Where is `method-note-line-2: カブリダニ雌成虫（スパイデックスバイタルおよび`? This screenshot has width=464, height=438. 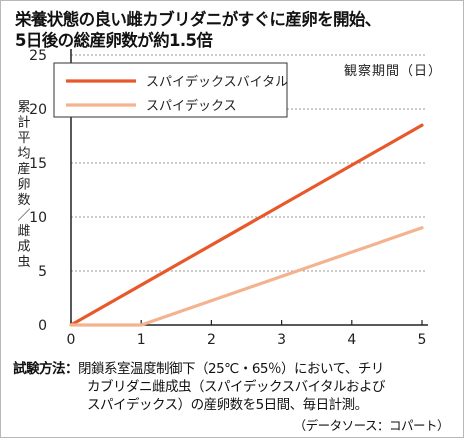
method-note-line-2: カブリダニ雌成虫（スパイデックスバイタルおよび is located at coordinates (236, 387).